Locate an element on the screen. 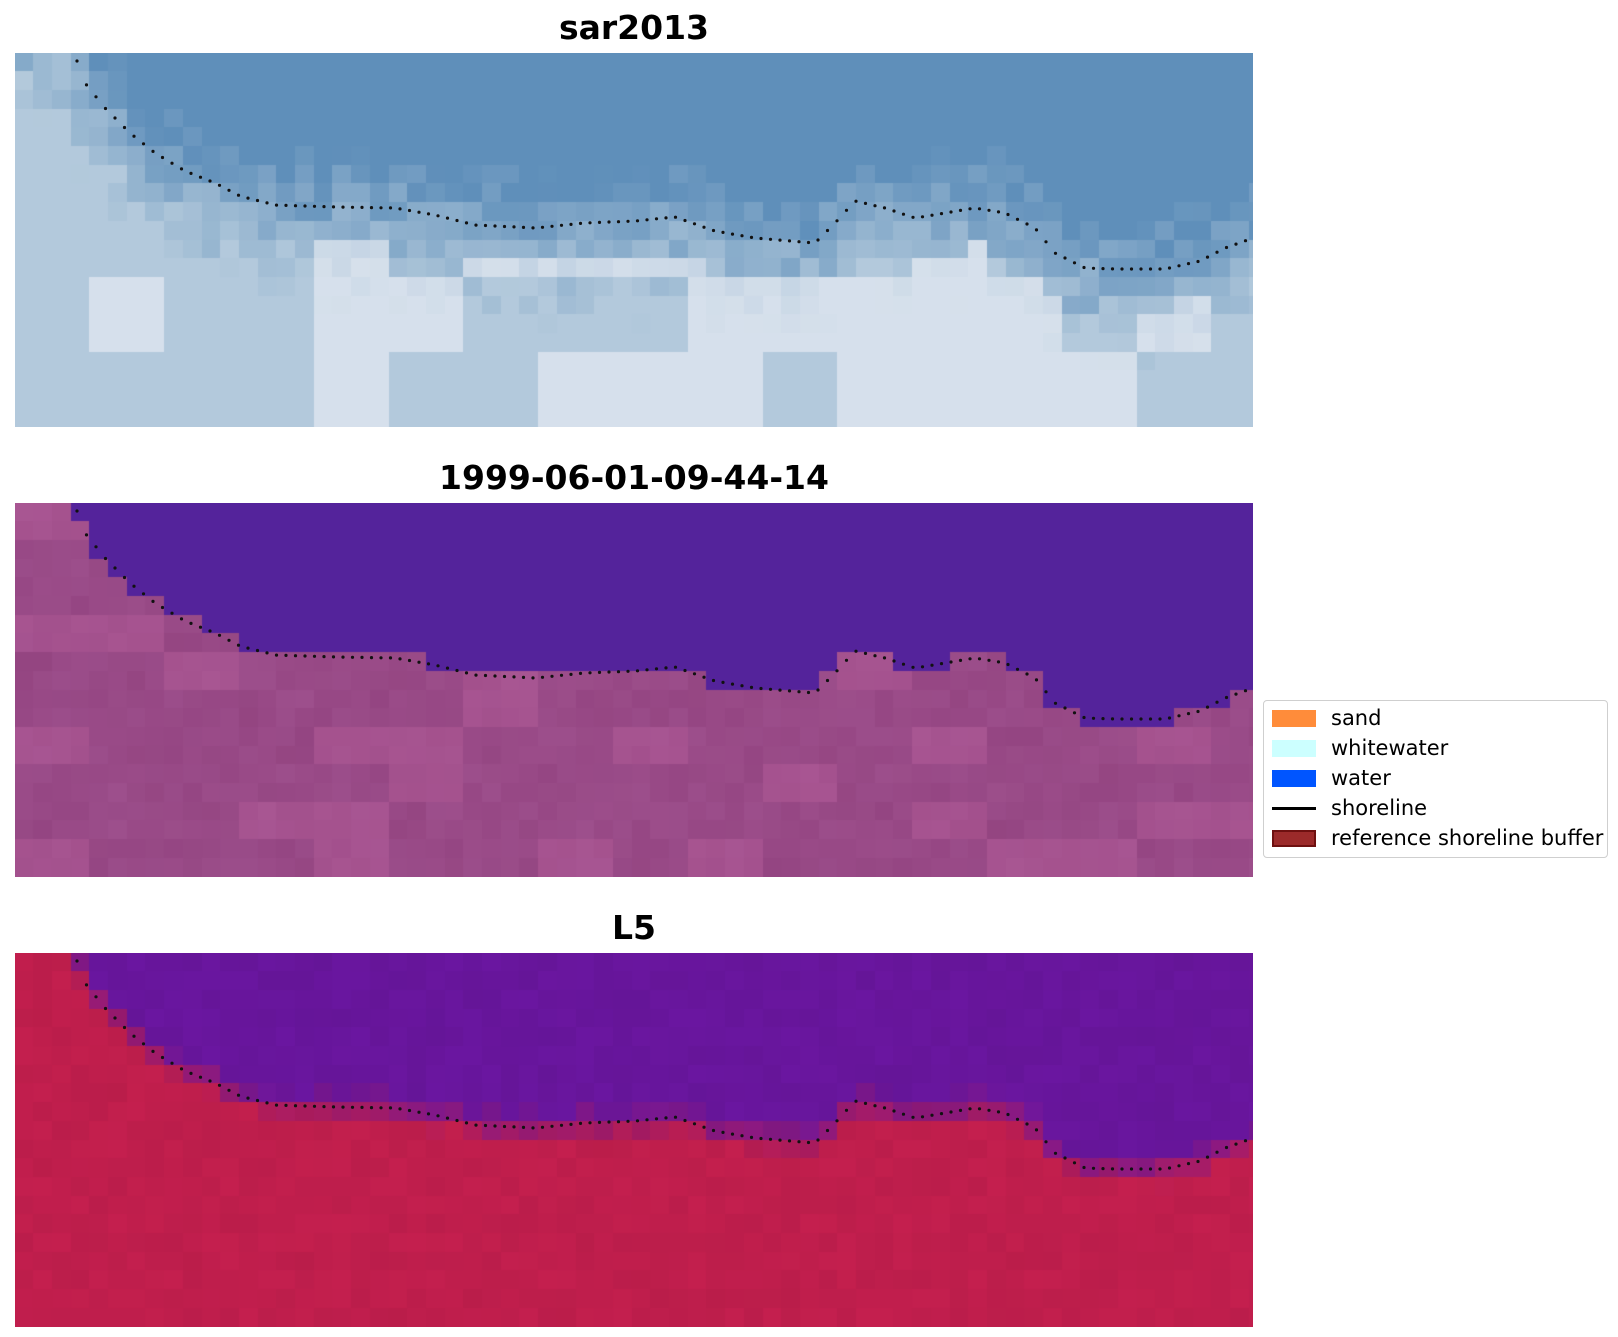 The height and width of the screenshot is (1337, 1618). title-classified: 1999-06-01-09-44-14 is located at coordinates (634, 477).